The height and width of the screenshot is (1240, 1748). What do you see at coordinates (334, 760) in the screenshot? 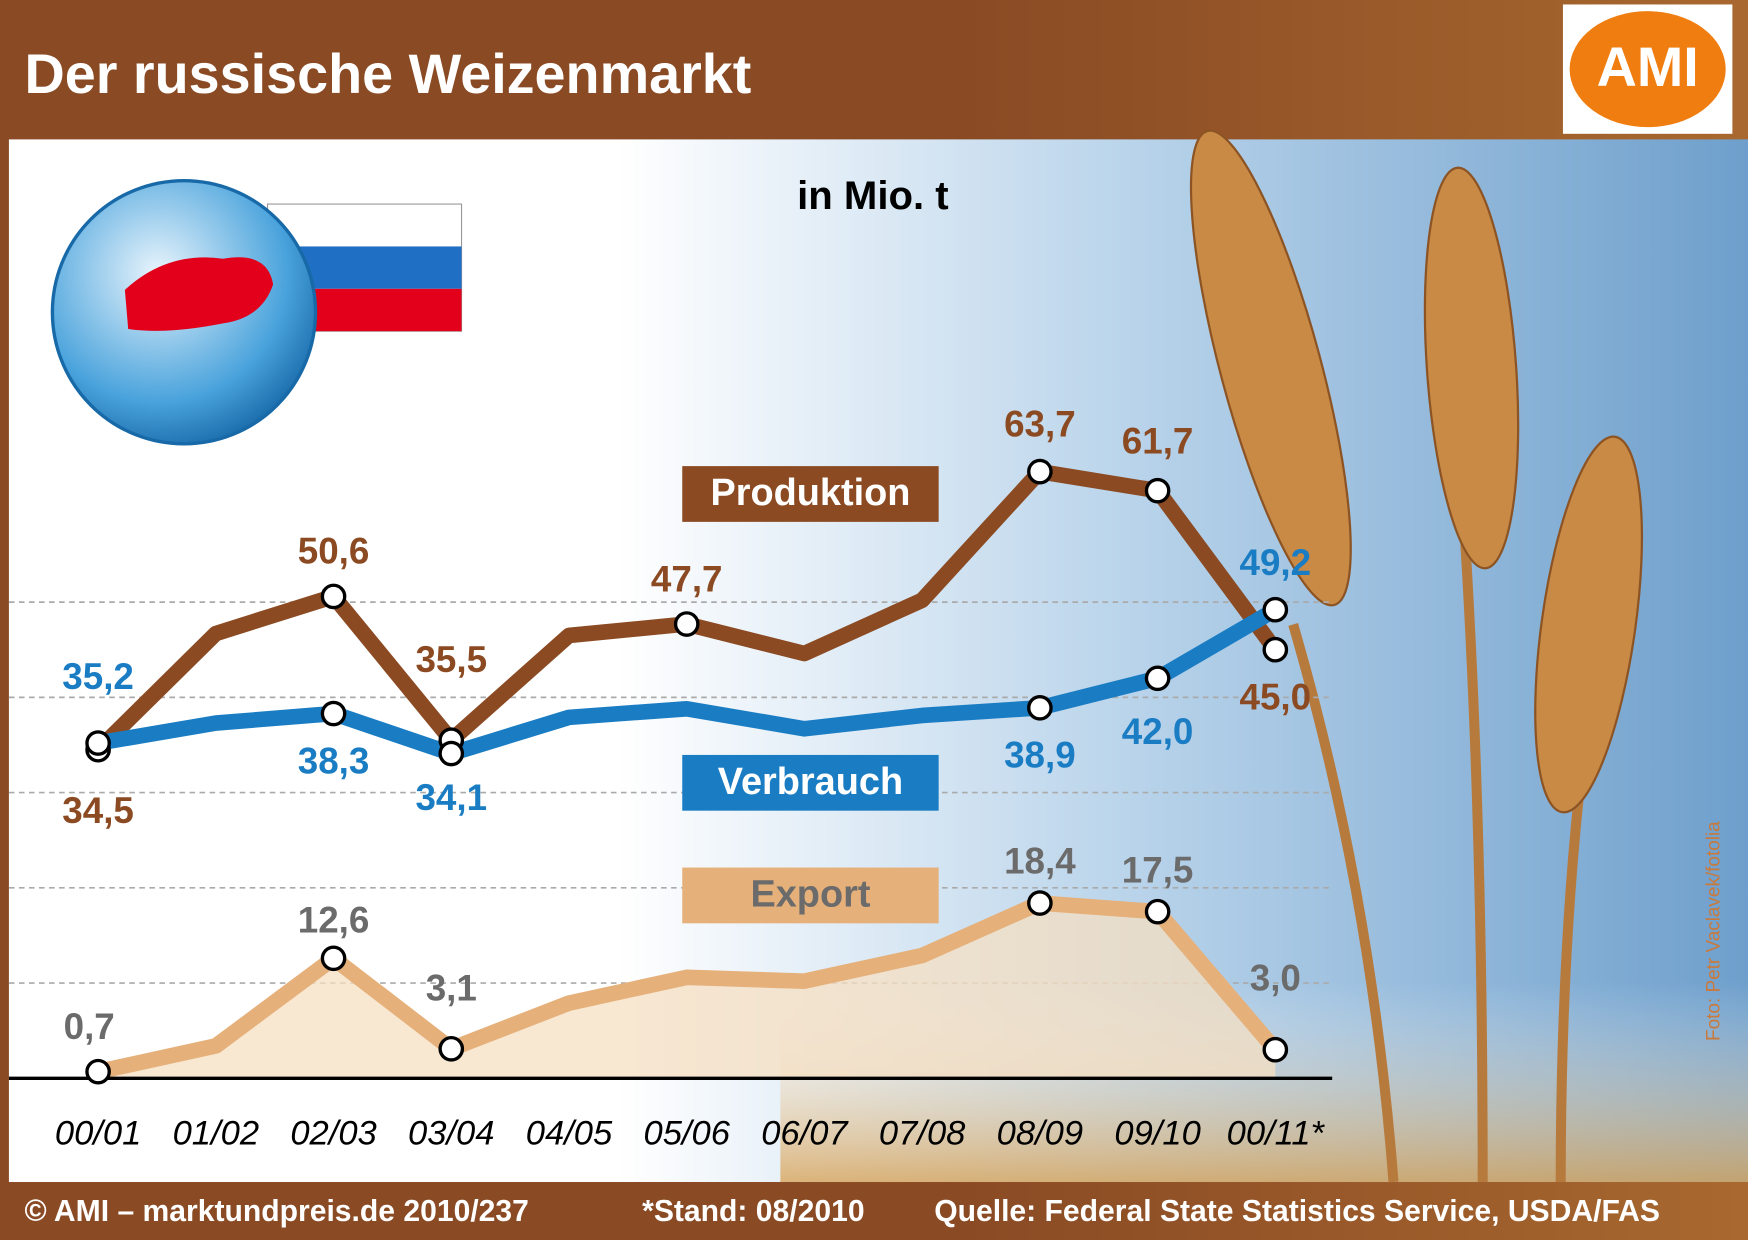
I see `value-label: 38,3` at bounding box center [334, 760].